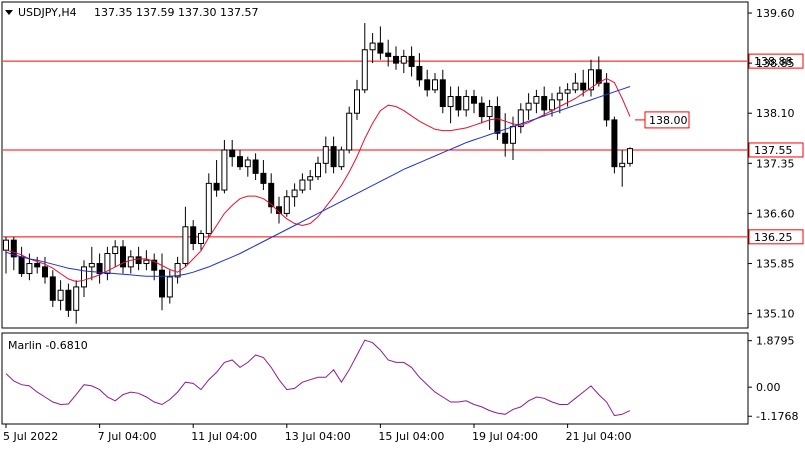  I want to click on indicator-label: Marlin -0.6810, so click(48, 345).